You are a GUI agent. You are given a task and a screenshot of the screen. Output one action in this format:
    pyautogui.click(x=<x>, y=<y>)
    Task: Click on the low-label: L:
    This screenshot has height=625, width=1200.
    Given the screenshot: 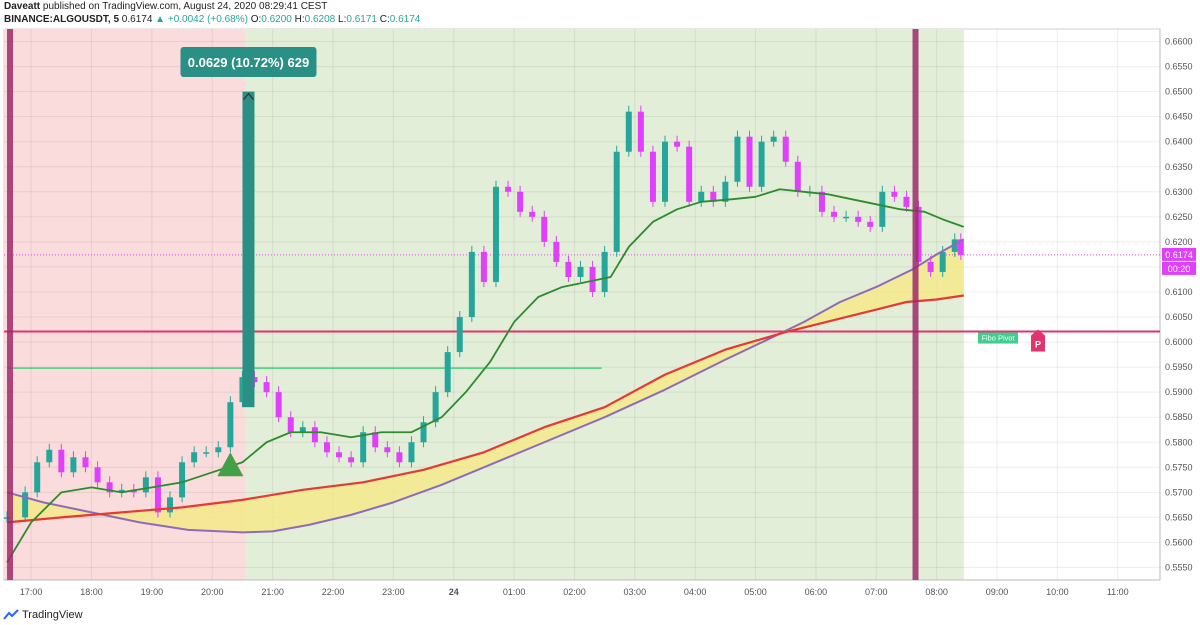 What is the action you would take?
    pyautogui.click(x=342, y=19)
    